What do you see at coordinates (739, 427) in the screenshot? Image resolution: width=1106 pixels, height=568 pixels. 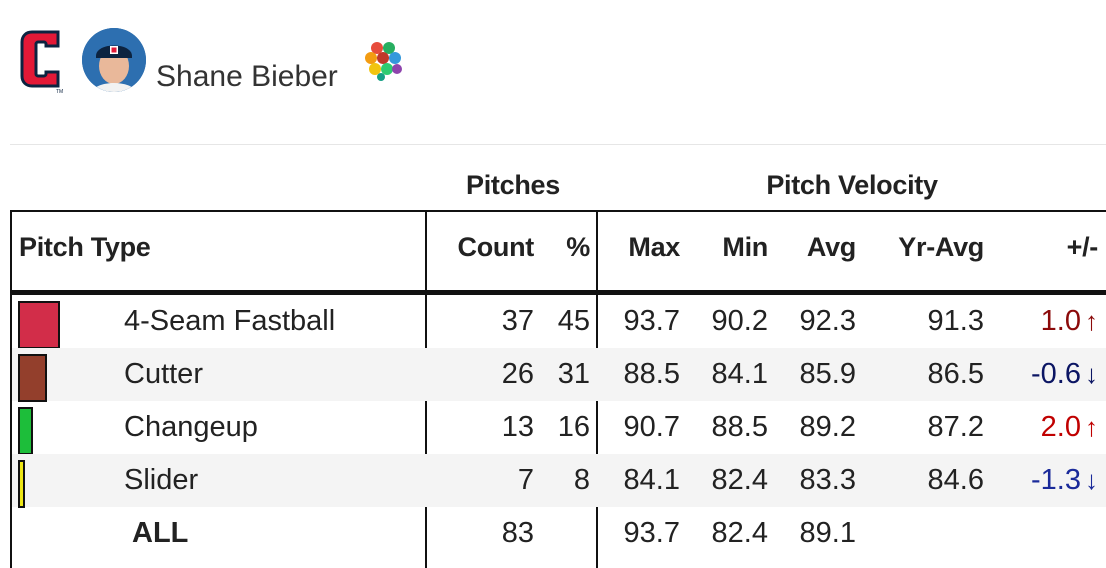 I see `velocity-min: 88.5` at bounding box center [739, 427].